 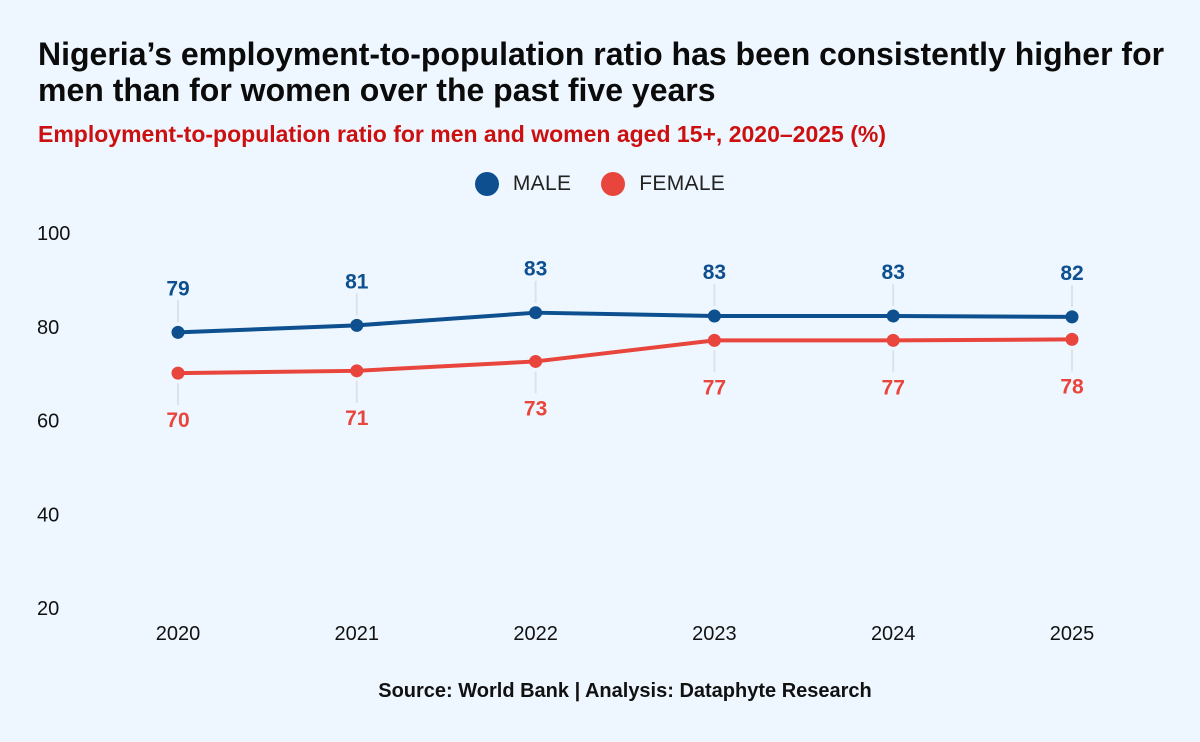 What do you see at coordinates (486, 184) in the screenshot?
I see `legend-marker-male` at bounding box center [486, 184].